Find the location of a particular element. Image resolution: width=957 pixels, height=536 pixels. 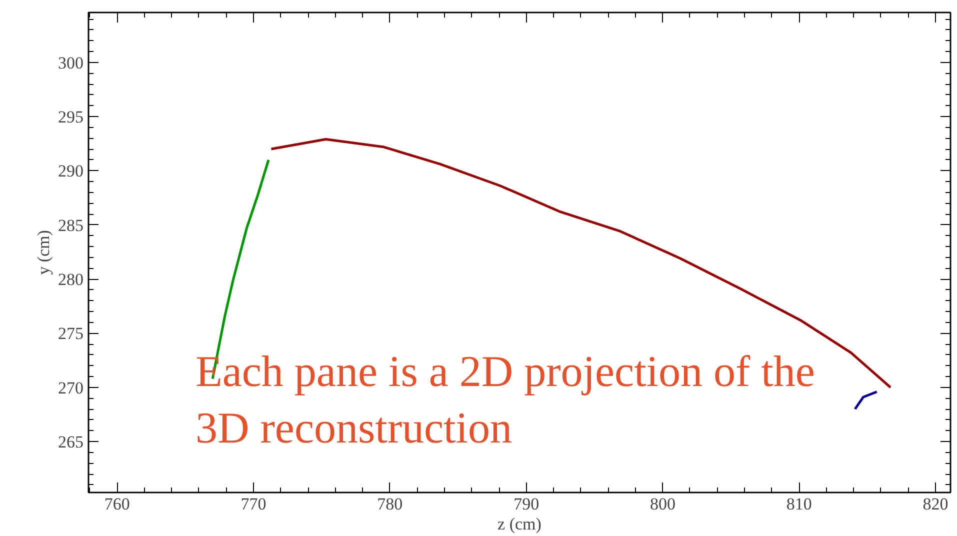

y-tick-label: 270 is located at coordinates (71, 388).